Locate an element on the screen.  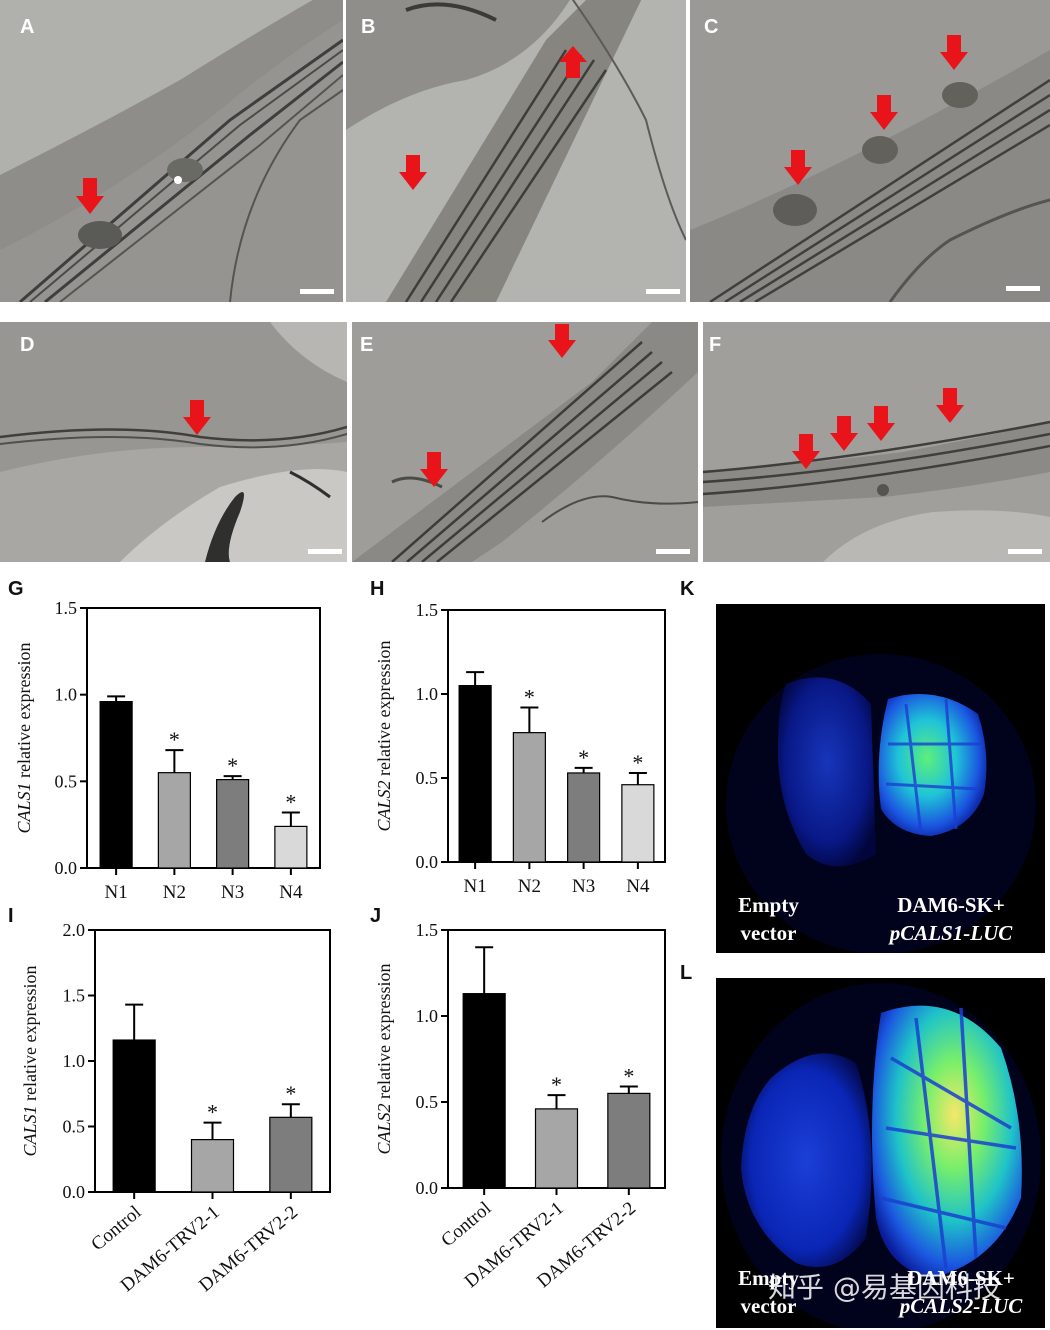
chart-g-xtick-label-0: N1 is located at coordinates (116, 891).